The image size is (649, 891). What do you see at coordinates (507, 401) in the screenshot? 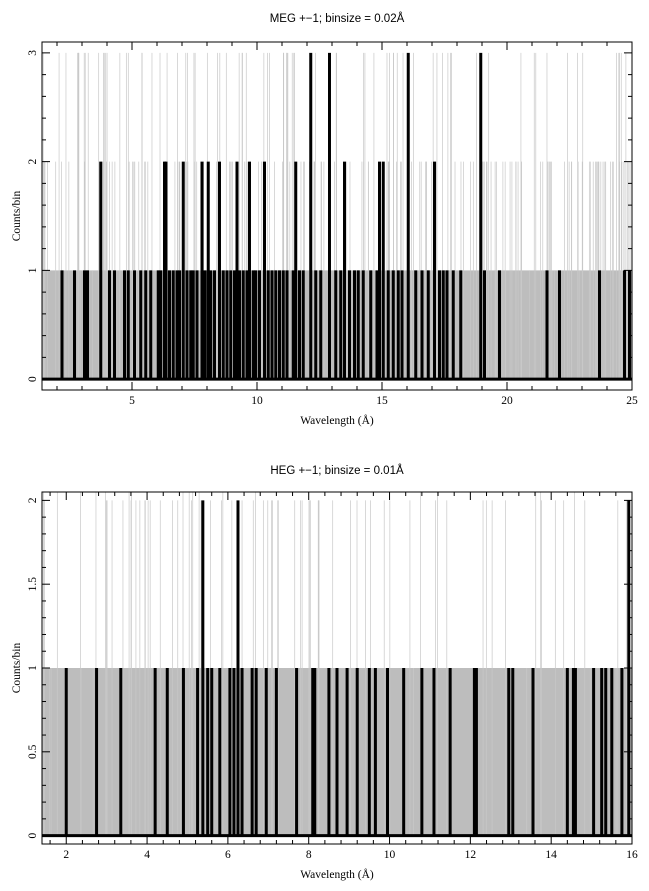
I see `x-tick-label: 20` at bounding box center [507, 401].